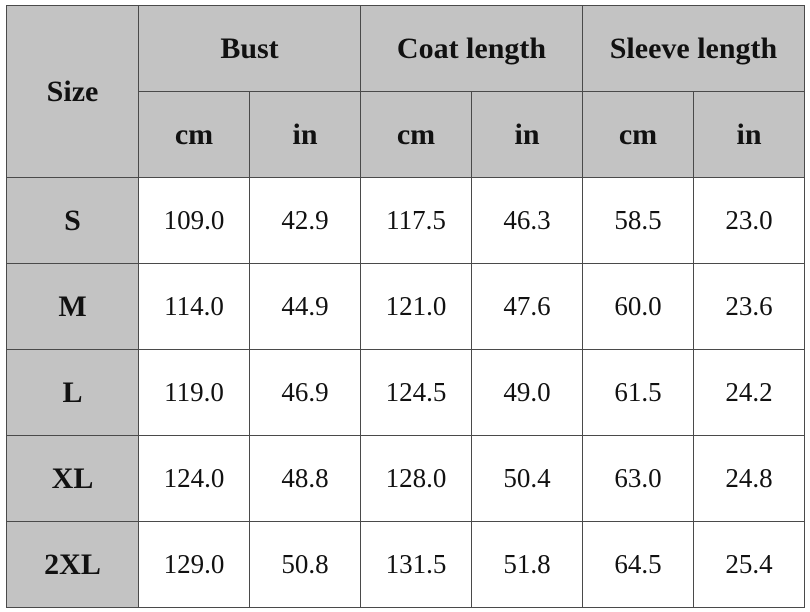 This screenshot has height=612, width=810. What do you see at coordinates (749, 306) in the screenshot?
I see `measurement: 23.6` at bounding box center [749, 306].